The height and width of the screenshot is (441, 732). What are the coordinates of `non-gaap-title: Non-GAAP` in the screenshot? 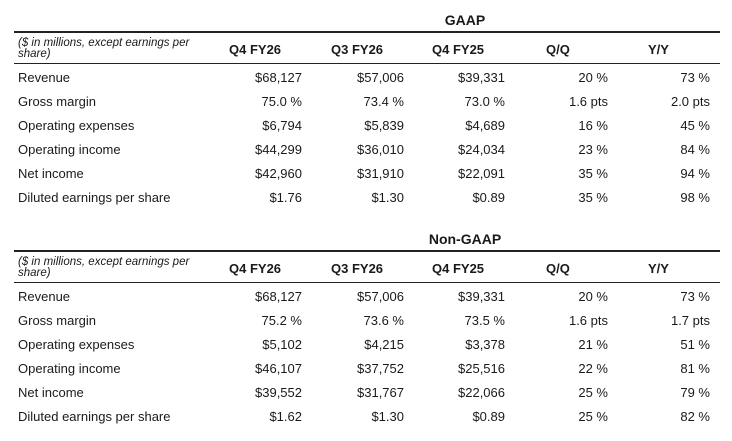 It's located at (465, 239).